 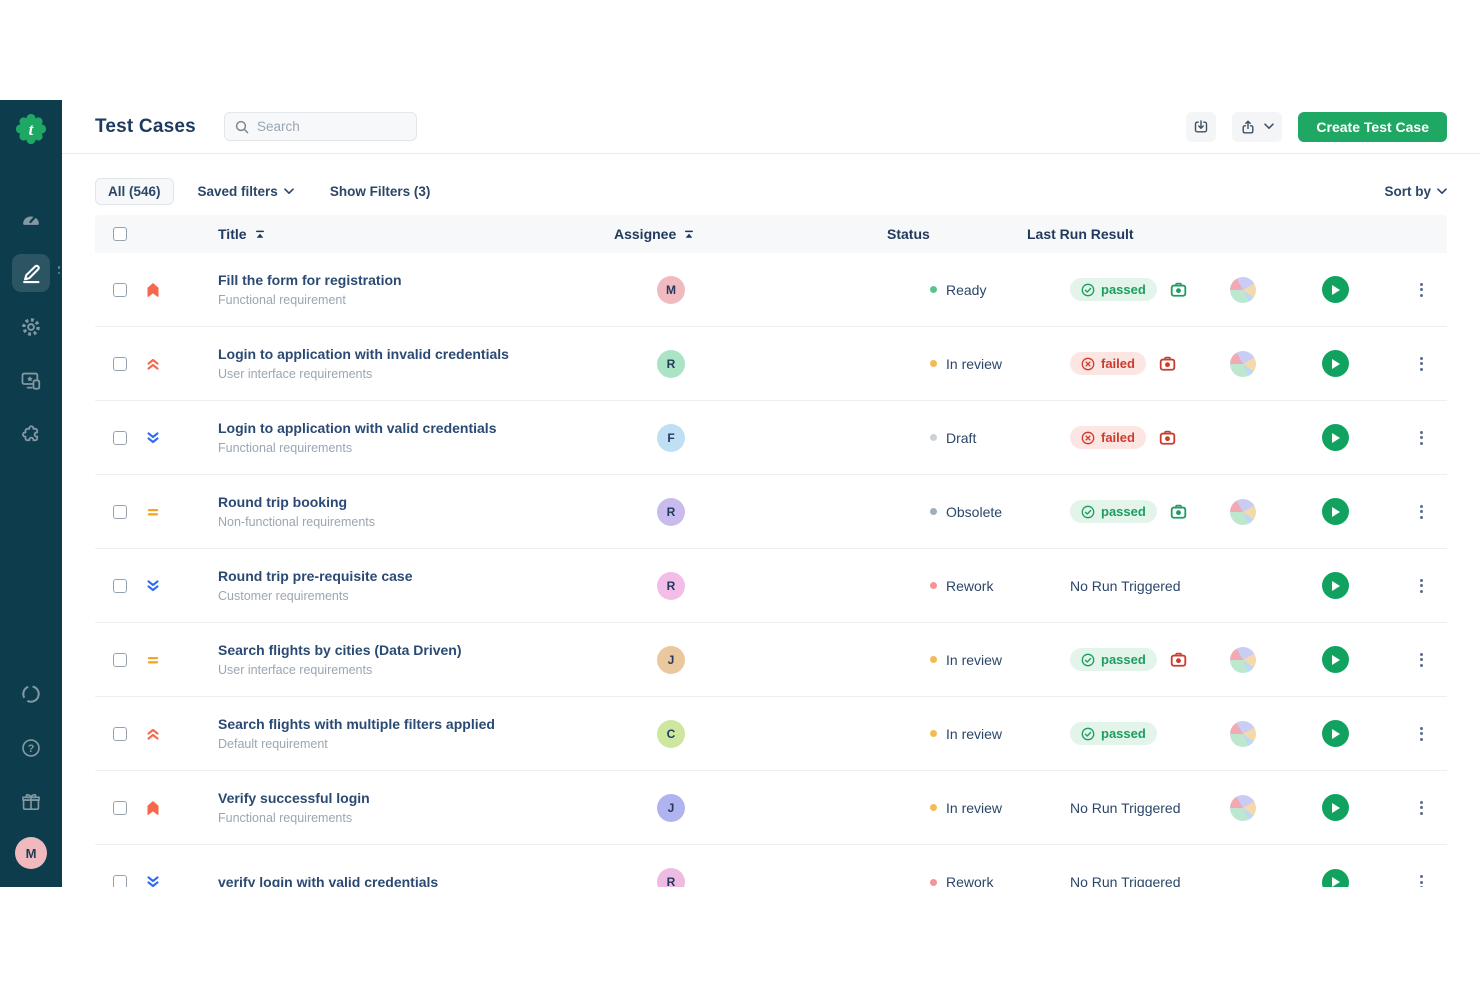 What do you see at coordinates (1088, 363) in the screenshot?
I see `x-circle-icon` at bounding box center [1088, 363].